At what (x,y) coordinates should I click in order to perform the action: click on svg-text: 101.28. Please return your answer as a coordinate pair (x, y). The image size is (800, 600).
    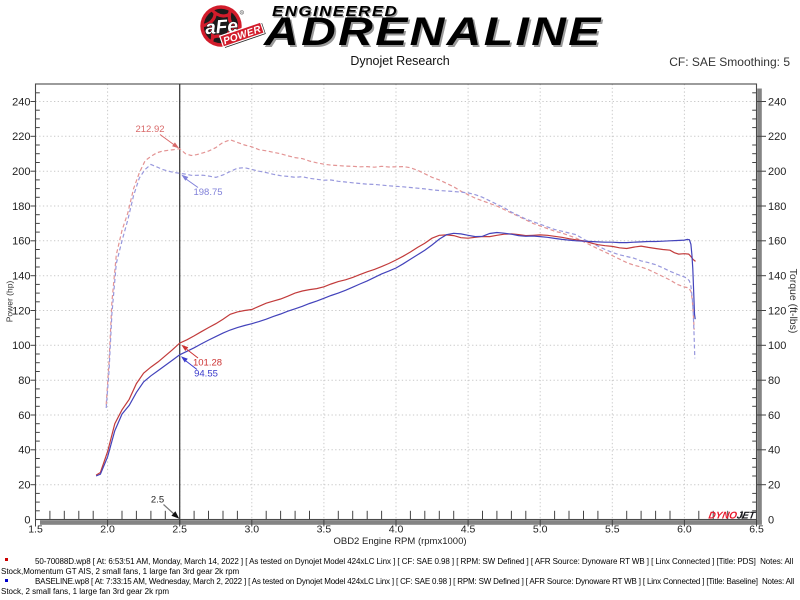
    Looking at the image, I should click on (207, 363).